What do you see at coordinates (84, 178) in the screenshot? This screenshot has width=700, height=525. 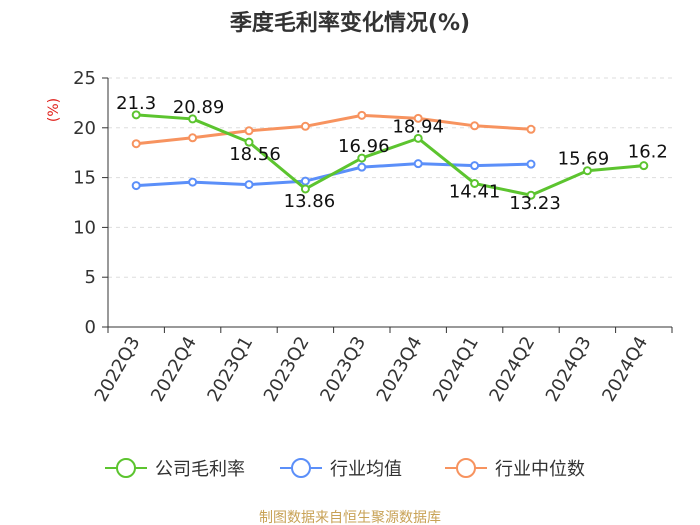 I see `y-tick-label: 15` at bounding box center [84, 178].